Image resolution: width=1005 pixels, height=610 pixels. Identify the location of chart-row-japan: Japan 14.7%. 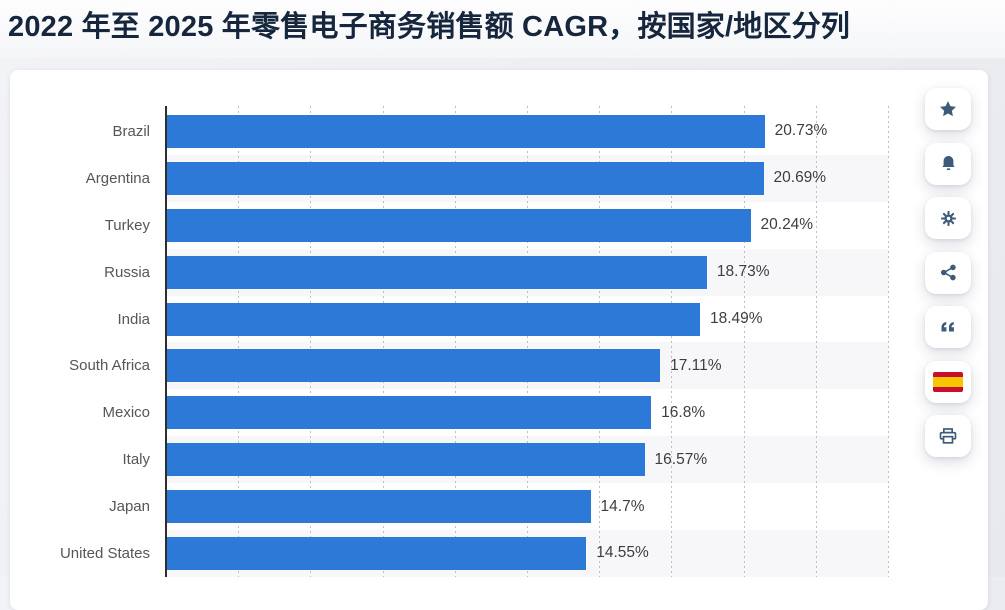
(499, 506).